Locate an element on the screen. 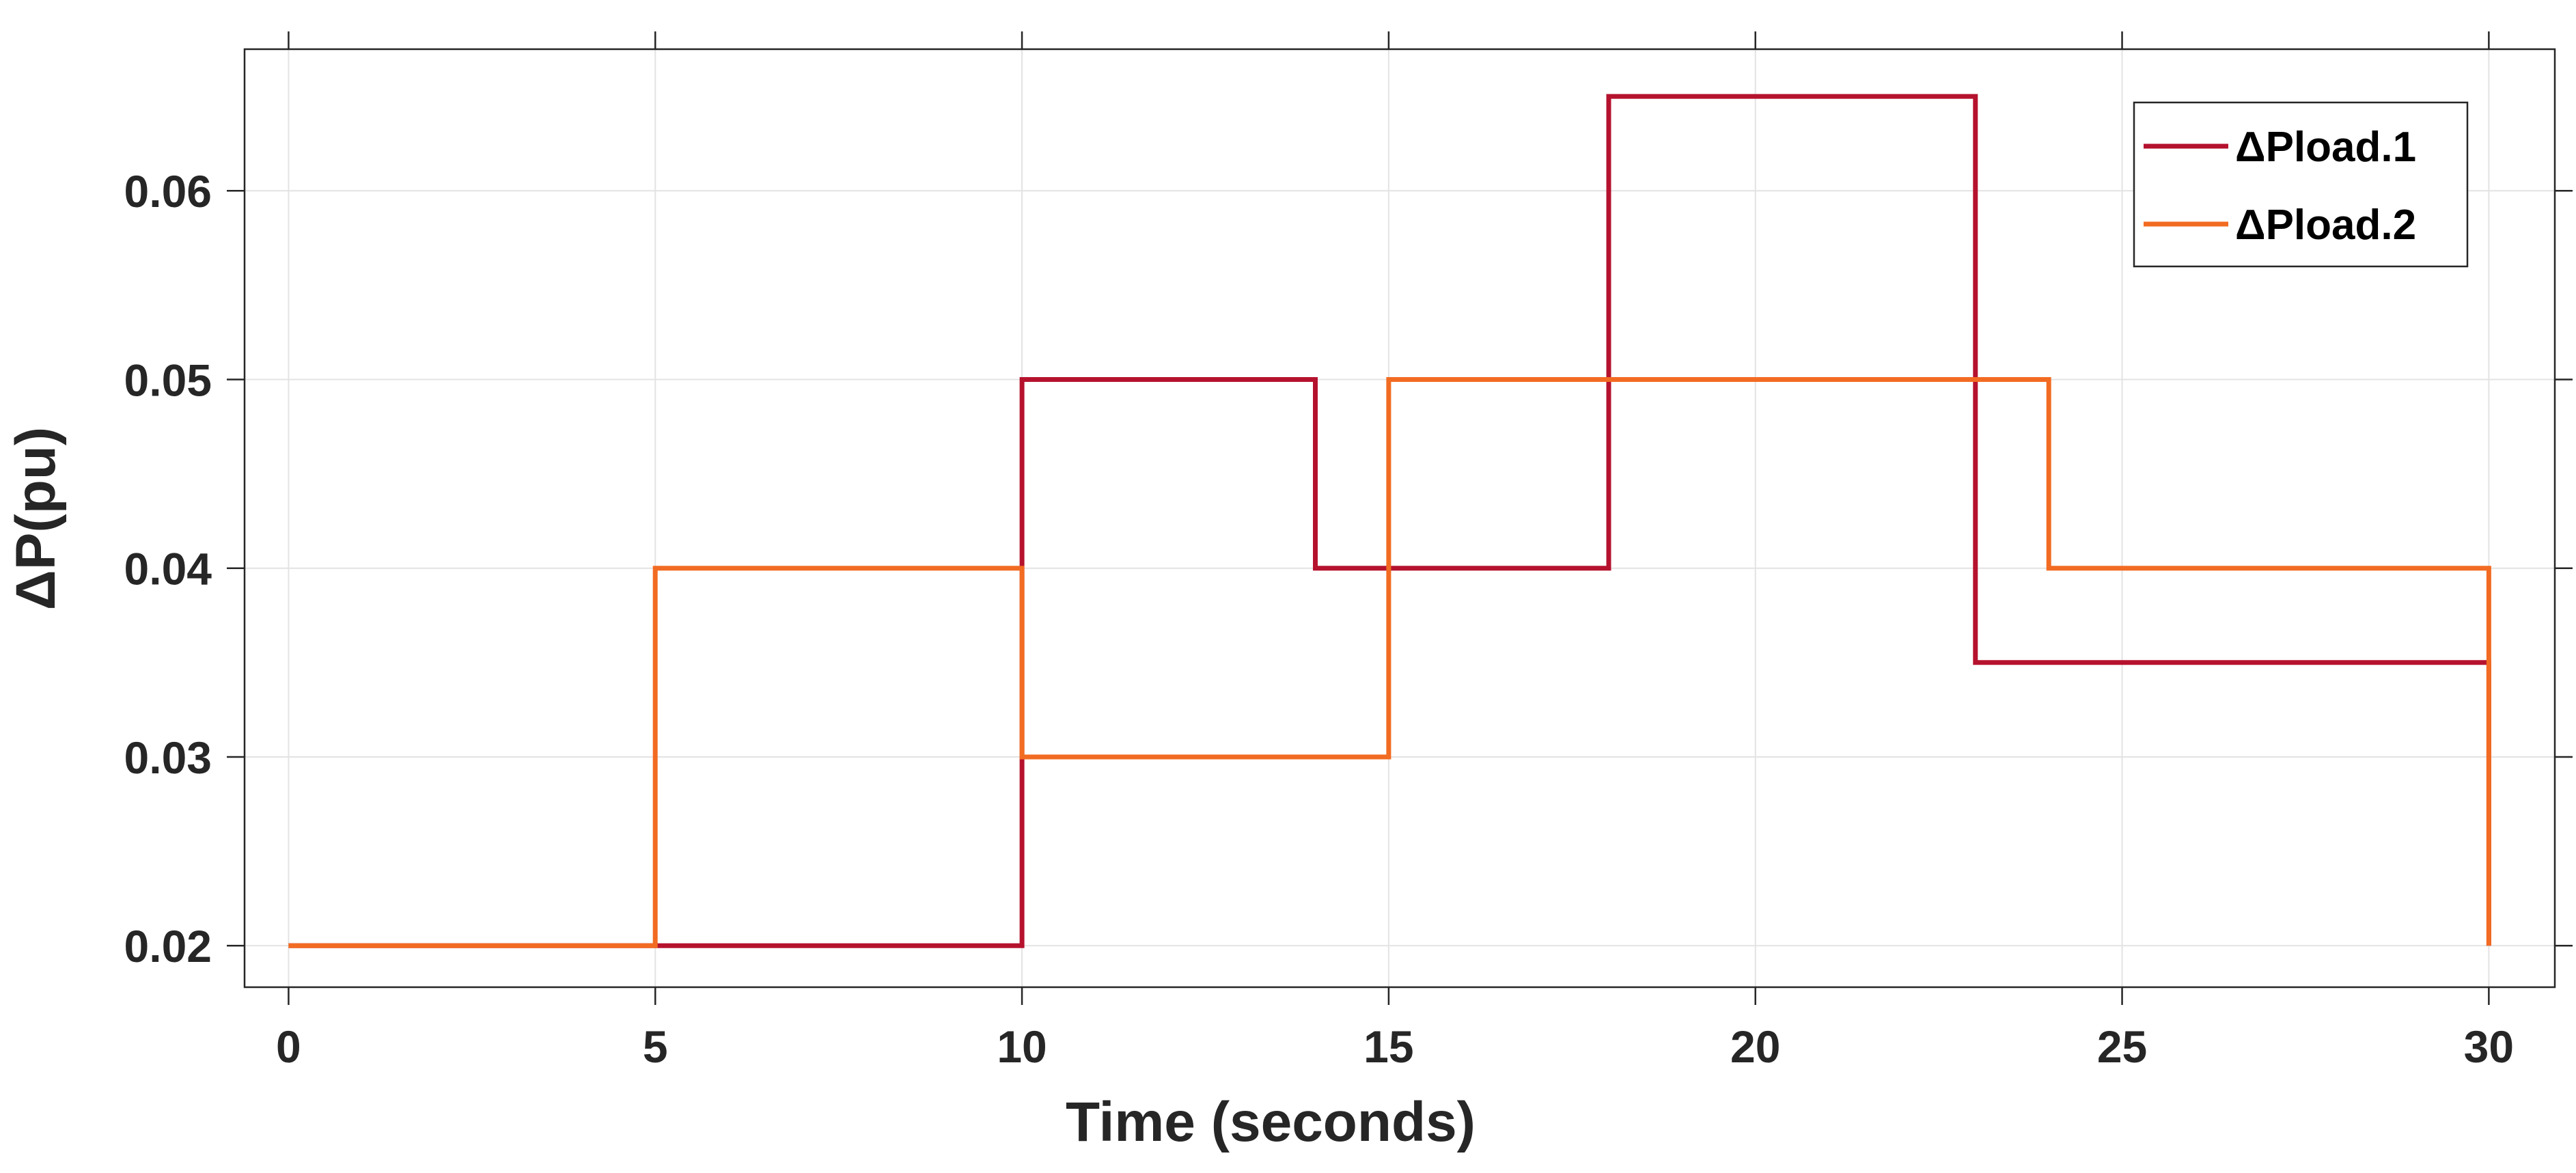 The image size is (2576, 1173). y-axis-label: ΔP(pu) is located at coordinates (36, 519).